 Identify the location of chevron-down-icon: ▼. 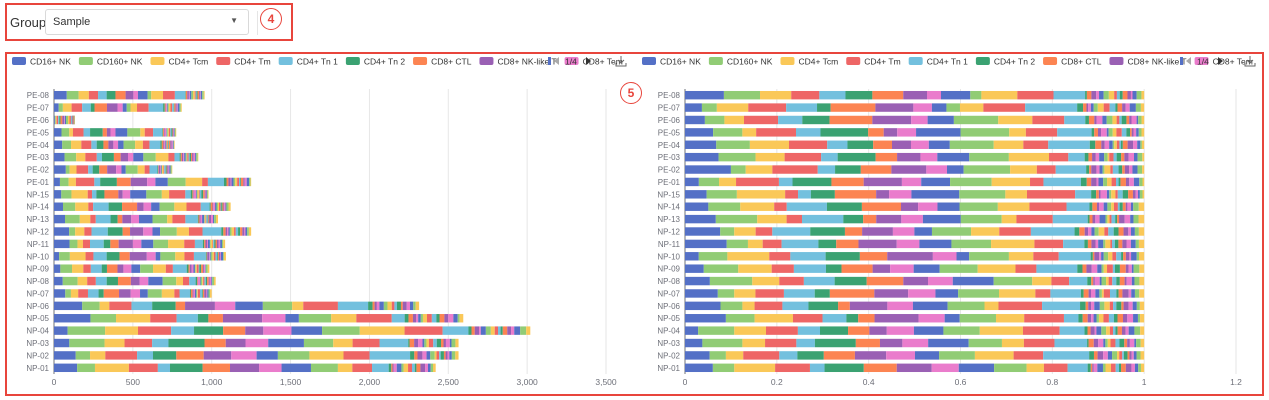
(234, 20).